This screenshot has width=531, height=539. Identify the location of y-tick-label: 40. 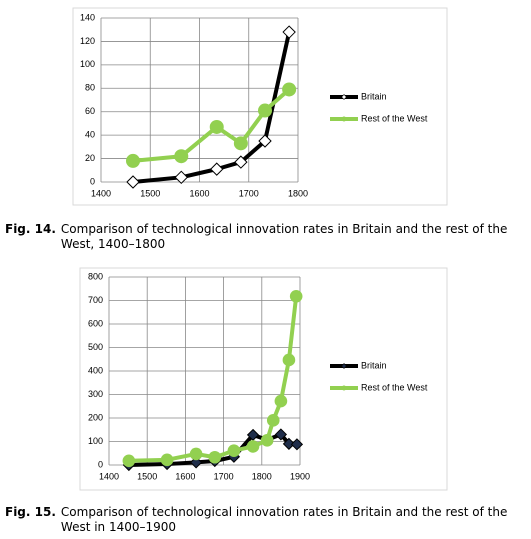
(90, 135).